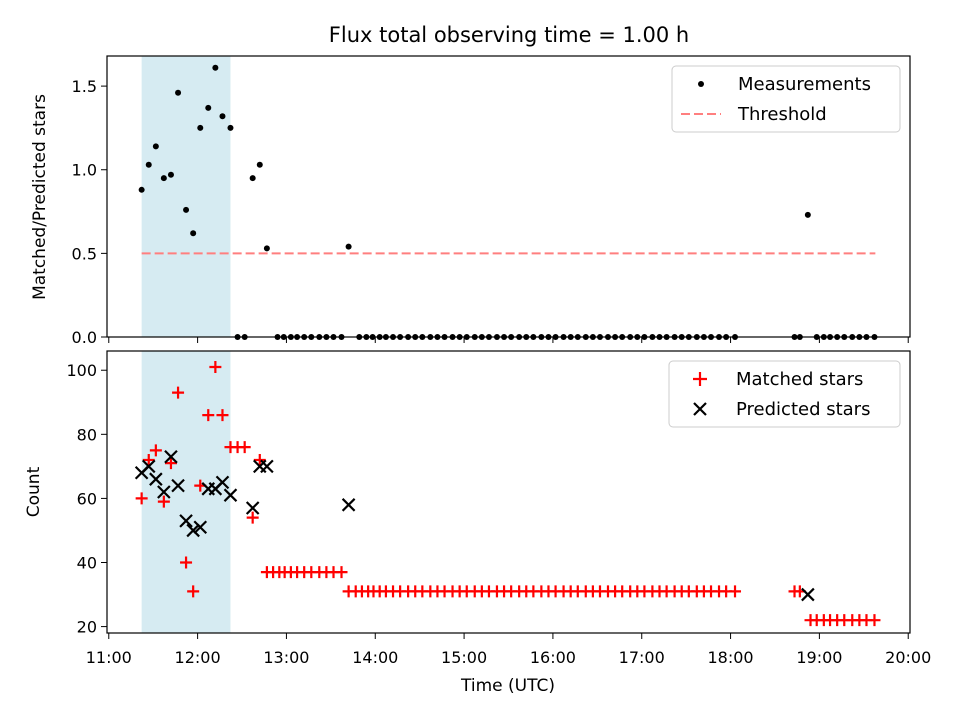  Describe the element at coordinates (908, 657) in the screenshot. I see `xtick-label: 20:00` at that location.